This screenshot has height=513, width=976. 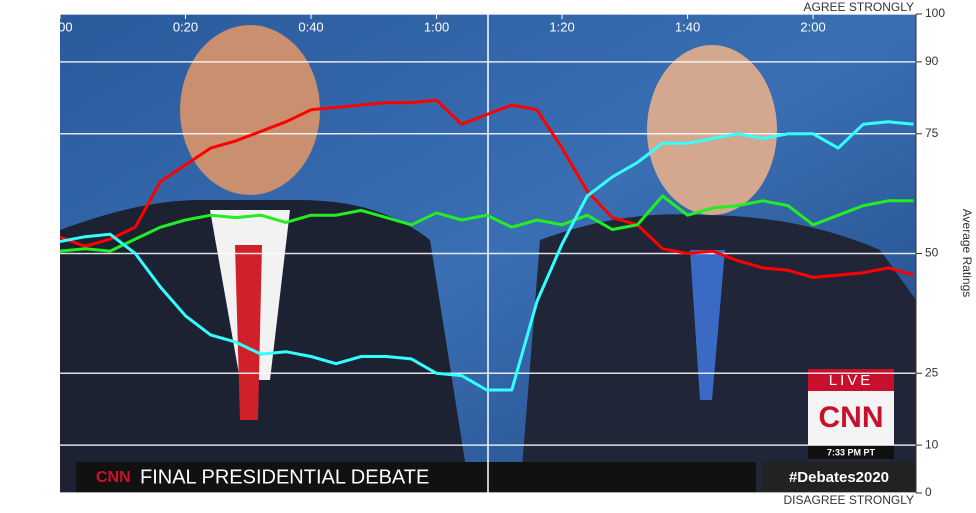 I want to click on network: CNN, so click(x=113, y=477).